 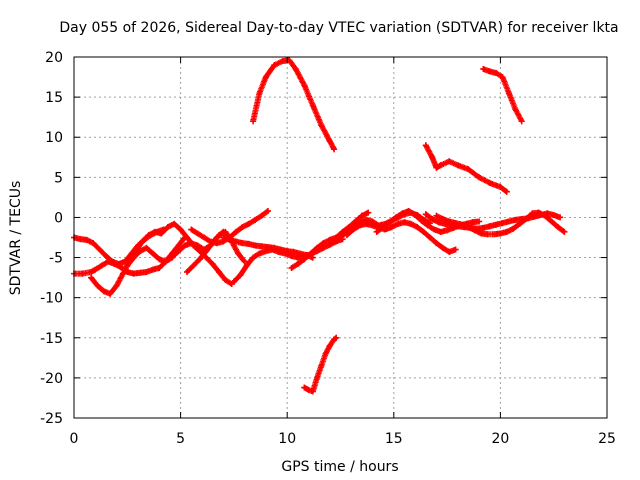 I want to click on y-tick-label: -10, so click(x=51, y=299).